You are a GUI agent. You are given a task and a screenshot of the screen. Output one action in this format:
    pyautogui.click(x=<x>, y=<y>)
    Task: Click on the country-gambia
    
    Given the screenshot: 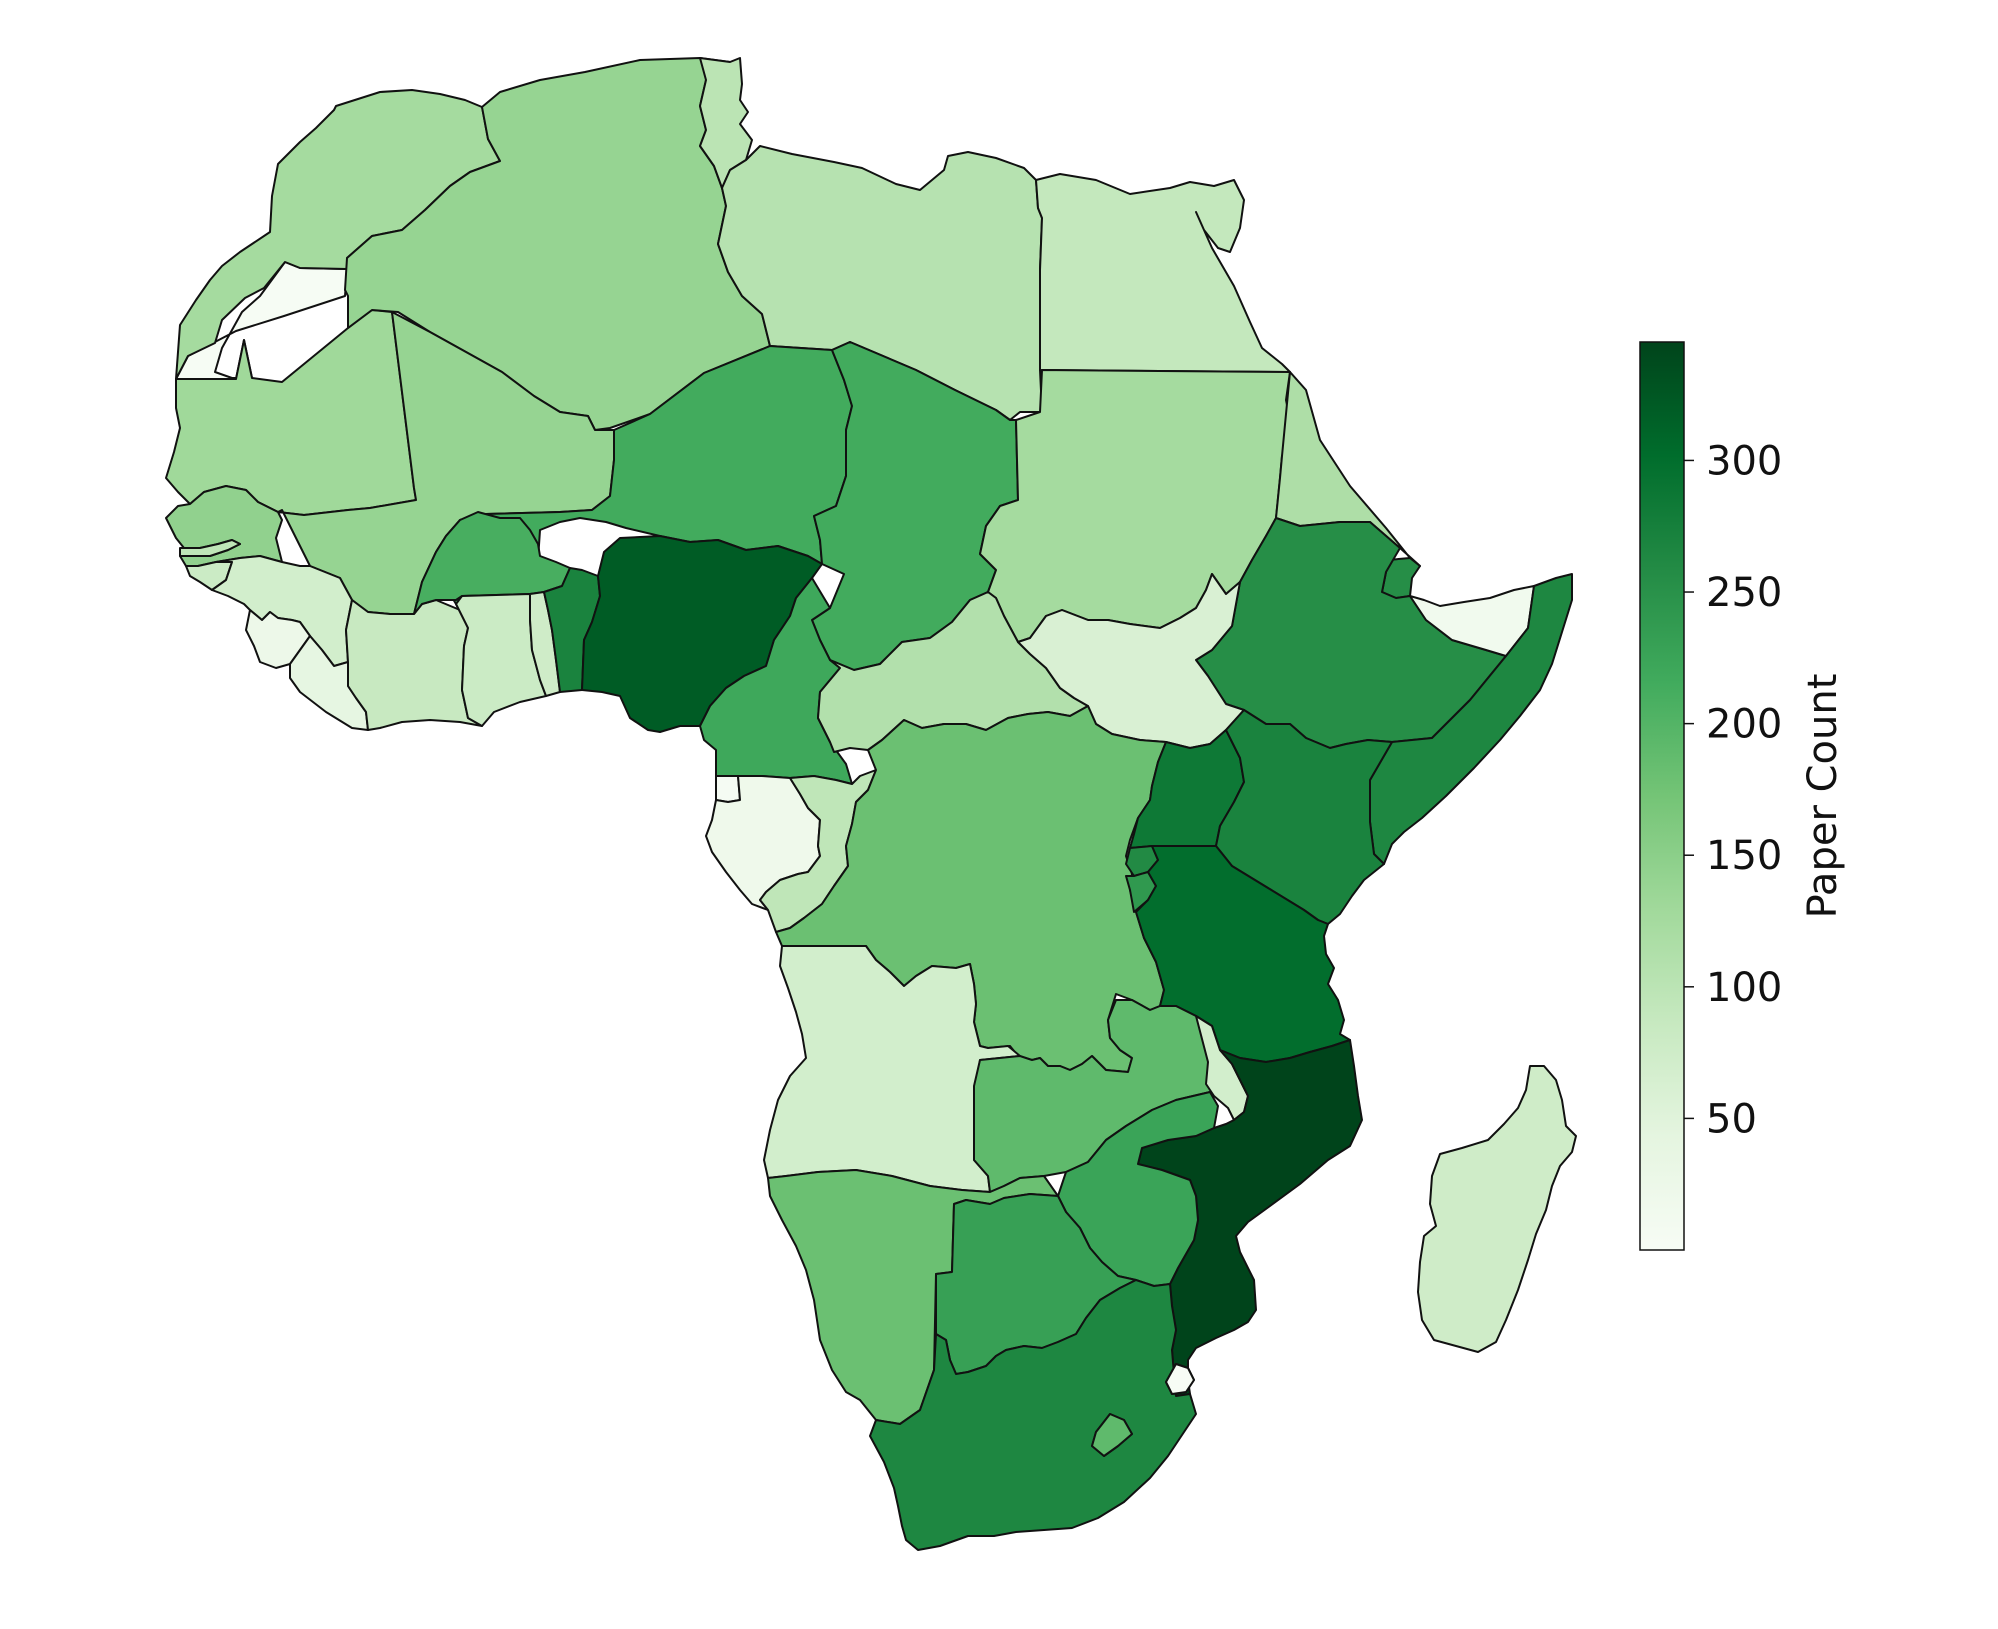 What is the action you would take?
    pyautogui.click(x=210, y=548)
    